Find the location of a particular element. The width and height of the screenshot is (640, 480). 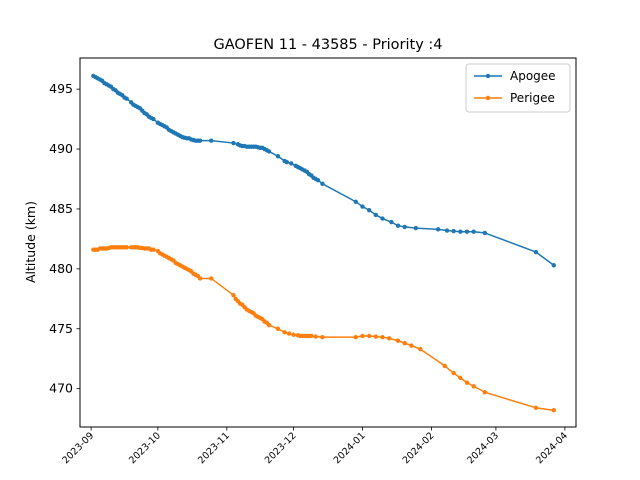

y-tick-label-3: 485 is located at coordinates (61, 208).